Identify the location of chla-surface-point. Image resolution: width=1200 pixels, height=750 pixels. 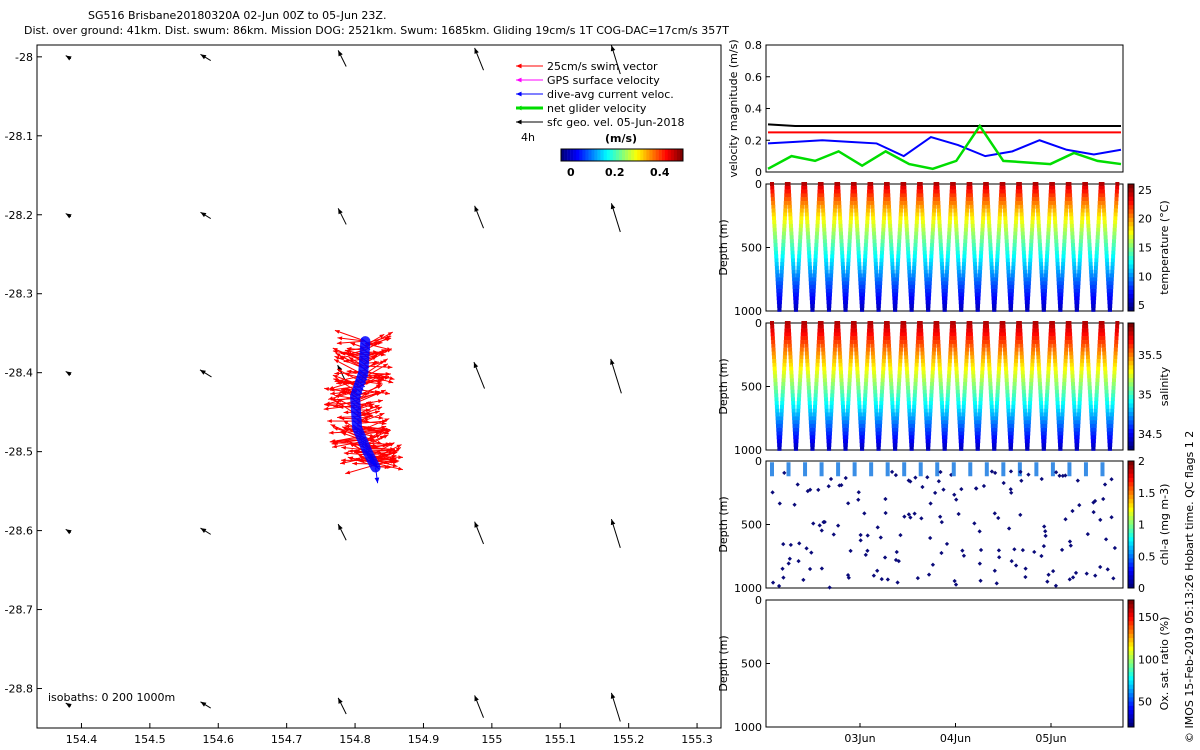
(805, 469).